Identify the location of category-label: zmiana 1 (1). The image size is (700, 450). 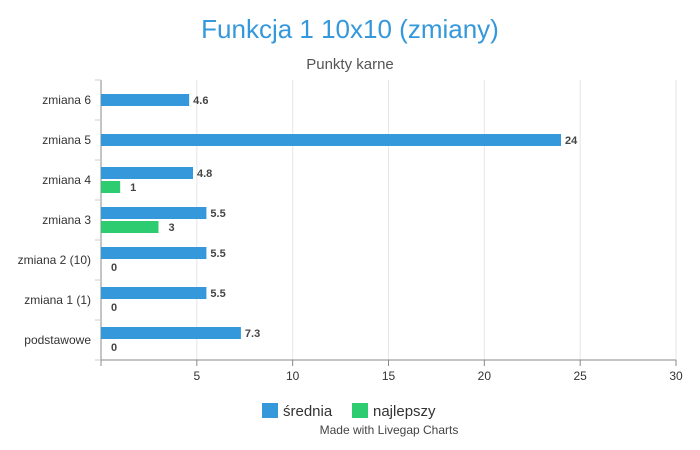
(57, 300).